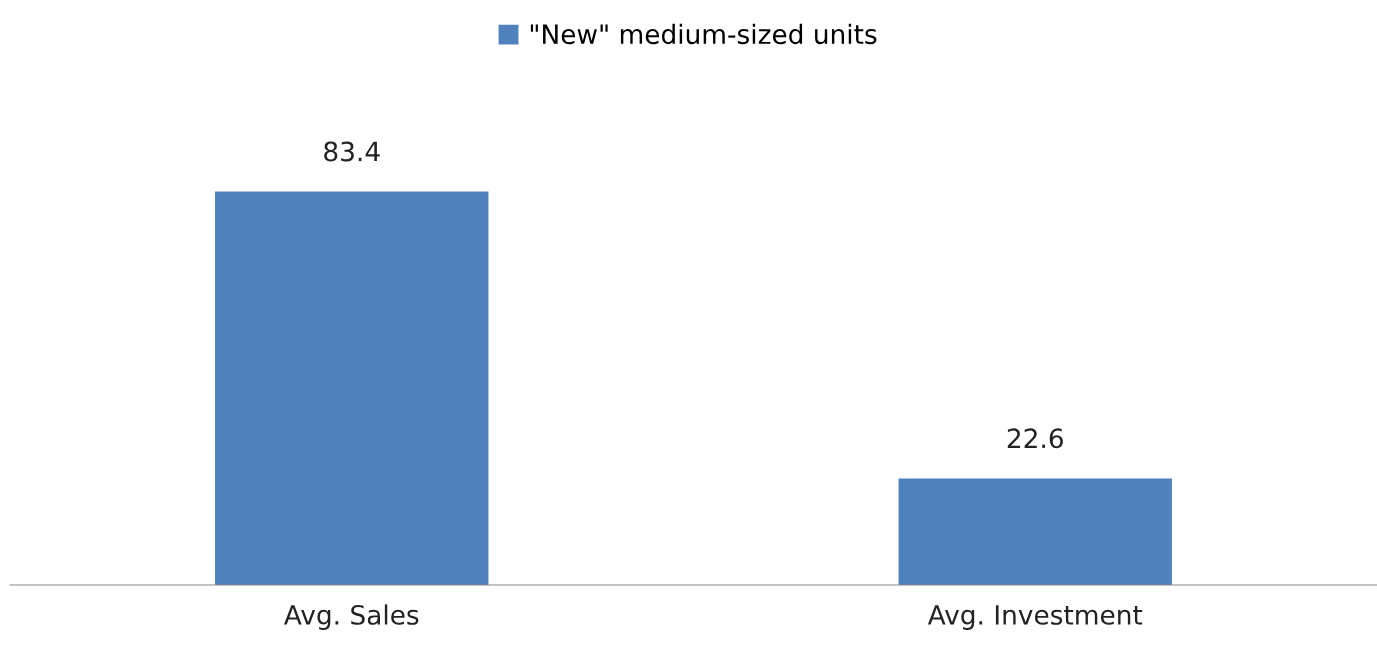 The width and height of the screenshot is (1377, 658). Describe the element at coordinates (352, 151) in the screenshot. I see `data-label: 83.4` at that location.